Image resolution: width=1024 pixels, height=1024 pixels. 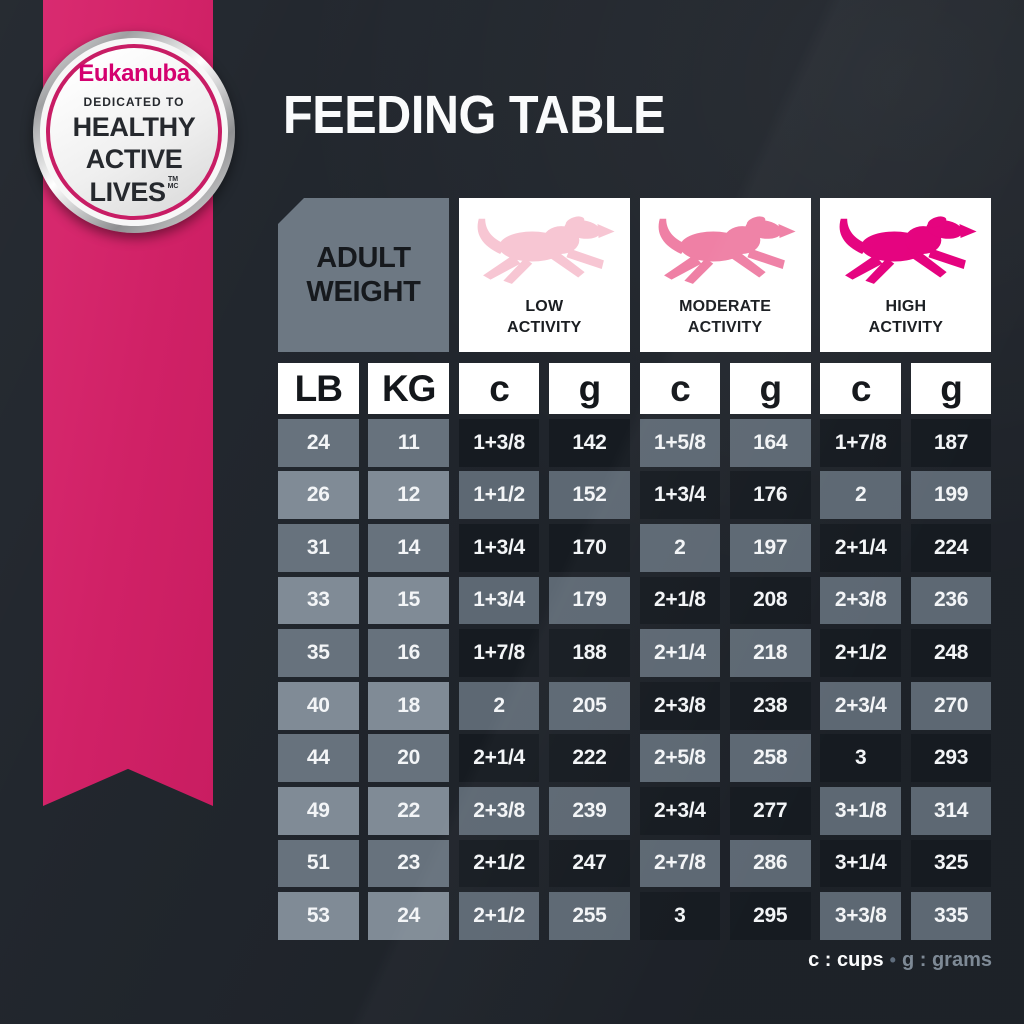 What do you see at coordinates (770, 547) in the screenshot?
I see `cell-moderate-grams: 197` at bounding box center [770, 547].